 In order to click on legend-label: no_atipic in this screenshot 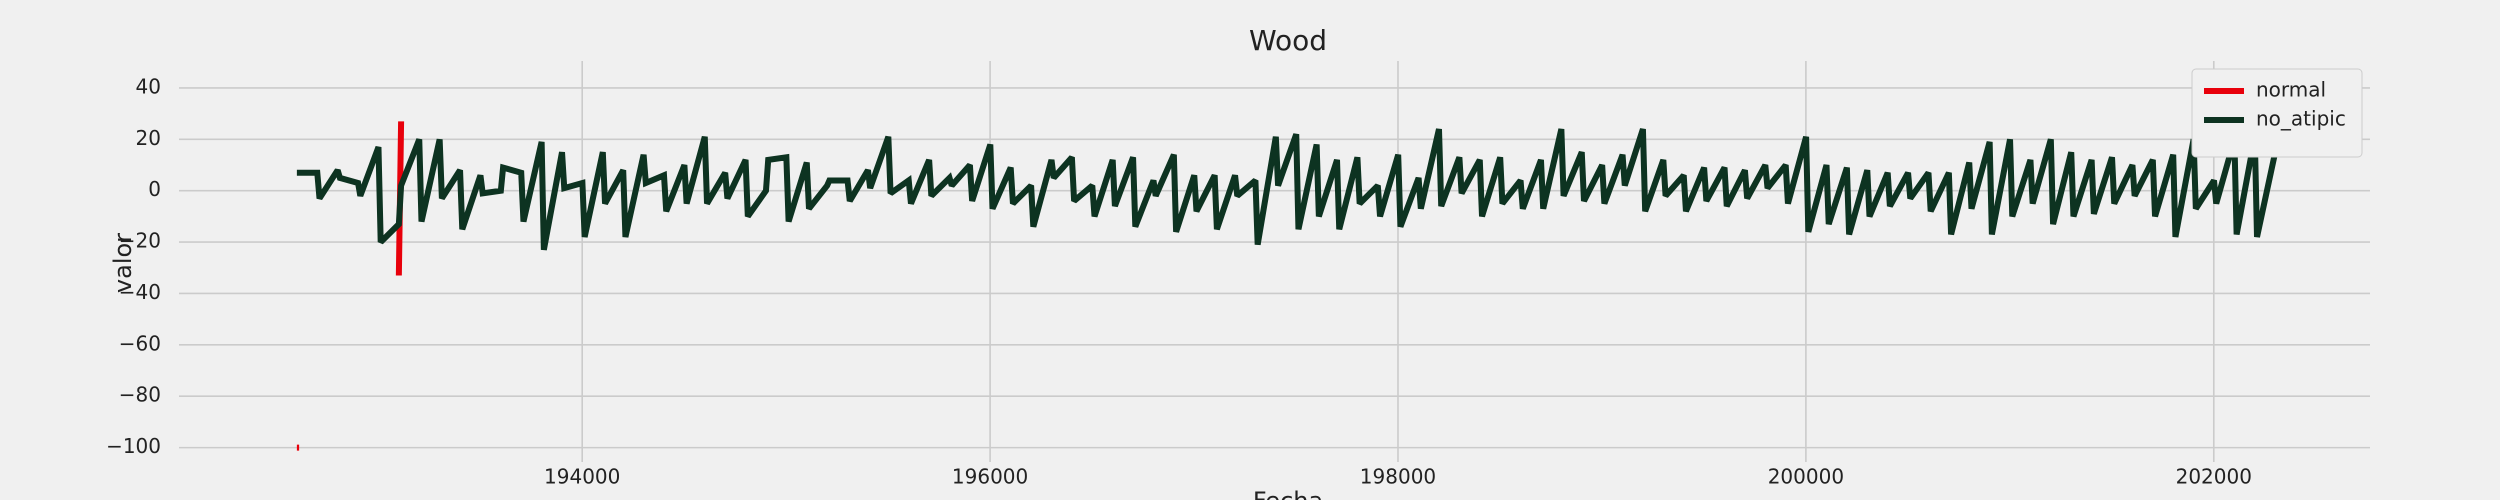, I will do `click(2301, 119)`.